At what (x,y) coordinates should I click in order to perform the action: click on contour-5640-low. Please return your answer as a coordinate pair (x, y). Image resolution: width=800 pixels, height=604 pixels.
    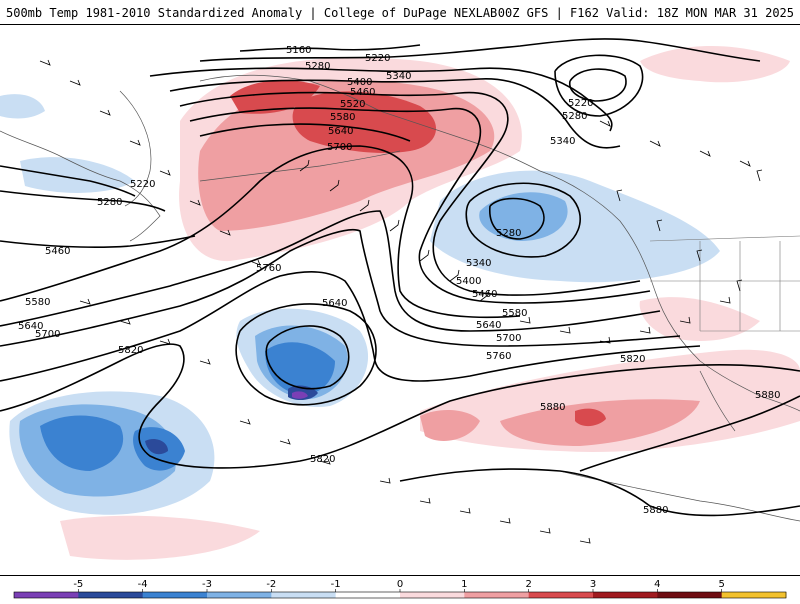
    Looking at the image, I should click on (306, 354).